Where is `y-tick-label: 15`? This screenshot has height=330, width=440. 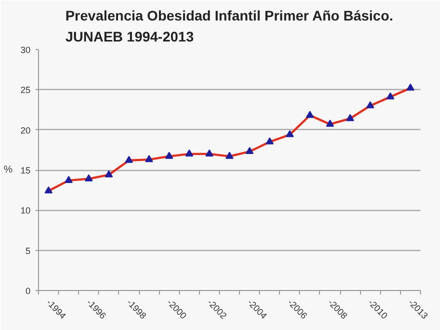 y-tick-label: 15 is located at coordinates (25, 171).